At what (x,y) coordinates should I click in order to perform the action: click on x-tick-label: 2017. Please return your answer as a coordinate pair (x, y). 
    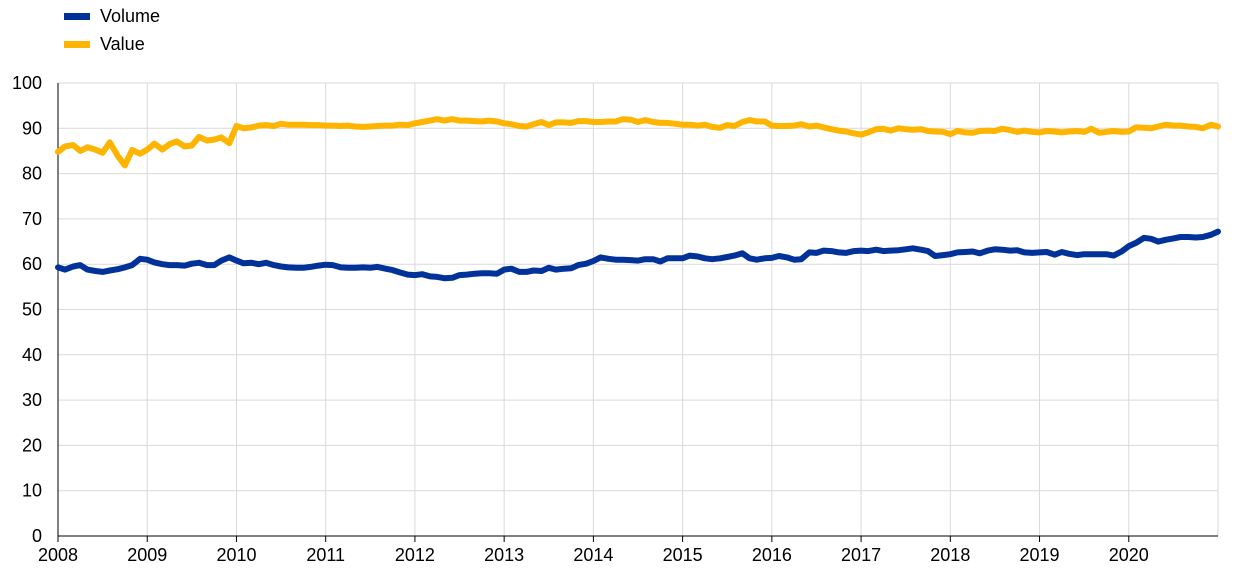
    Looking at the image, I should click on (861, 555).